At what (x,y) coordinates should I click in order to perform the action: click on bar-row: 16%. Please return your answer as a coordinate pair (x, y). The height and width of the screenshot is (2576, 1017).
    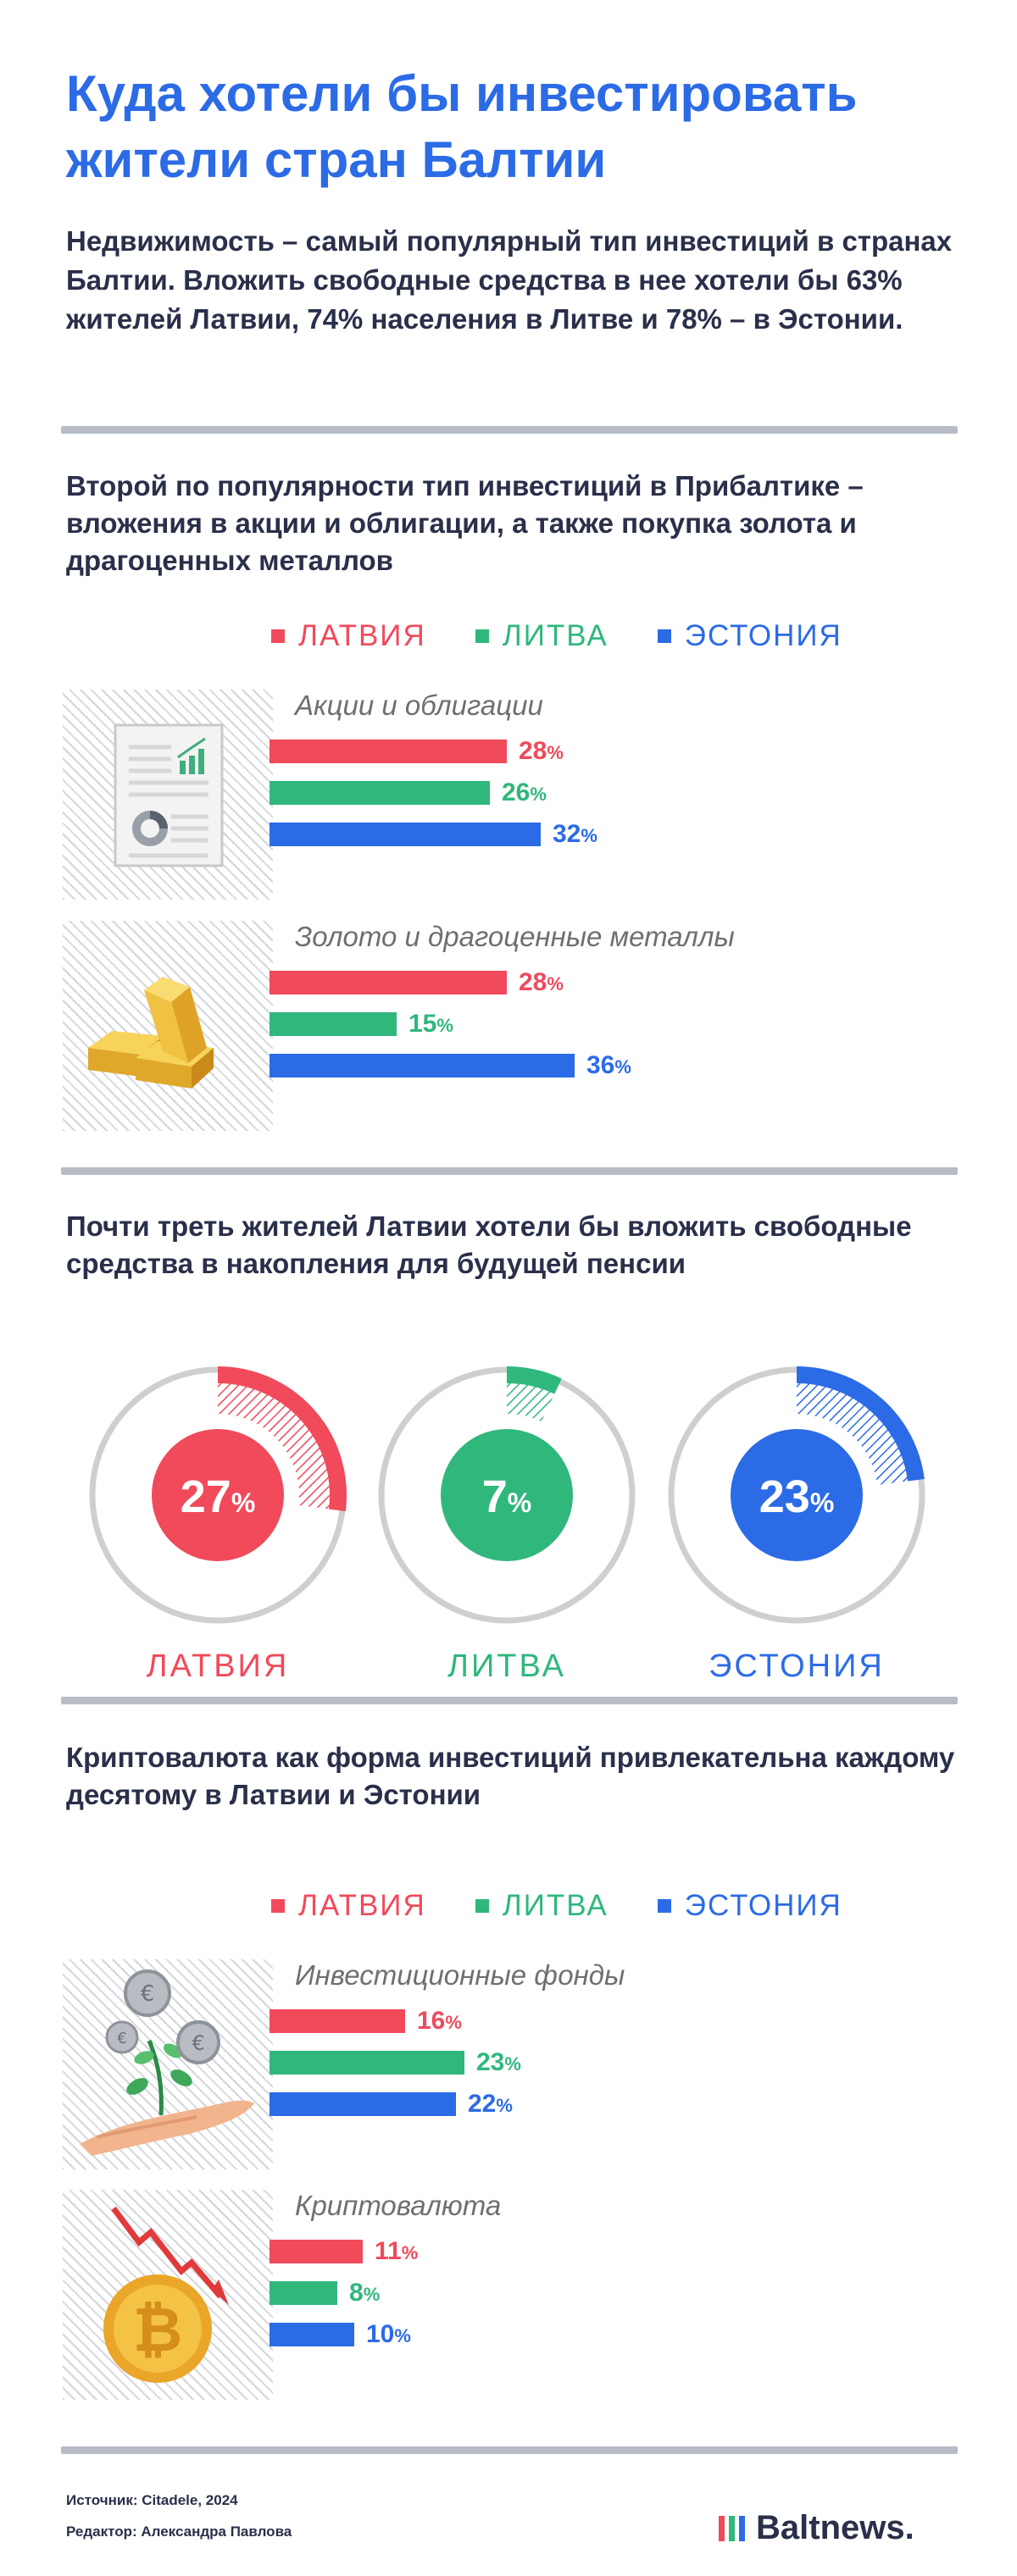
    Looking at the image, I should click on (366, 2021).